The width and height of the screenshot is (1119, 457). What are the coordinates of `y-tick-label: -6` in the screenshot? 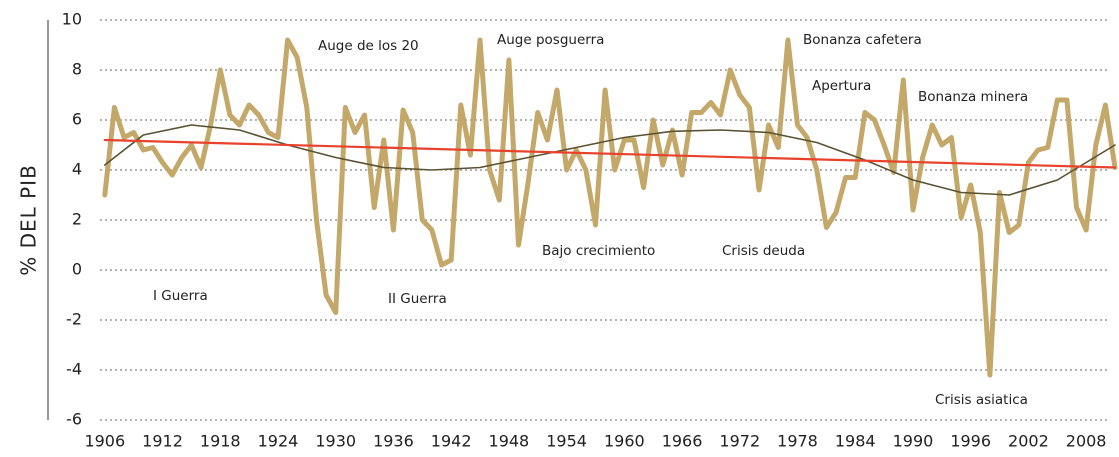 It's located at (74, 419).